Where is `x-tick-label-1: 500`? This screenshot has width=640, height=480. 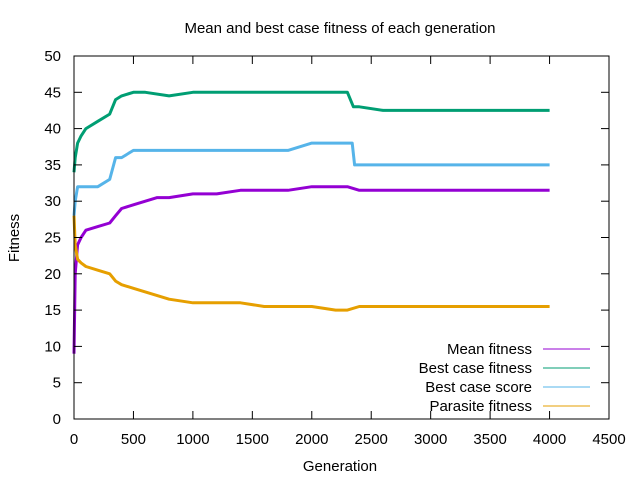 x-tick-label-1: 500 is located at coordinates (133, 439).